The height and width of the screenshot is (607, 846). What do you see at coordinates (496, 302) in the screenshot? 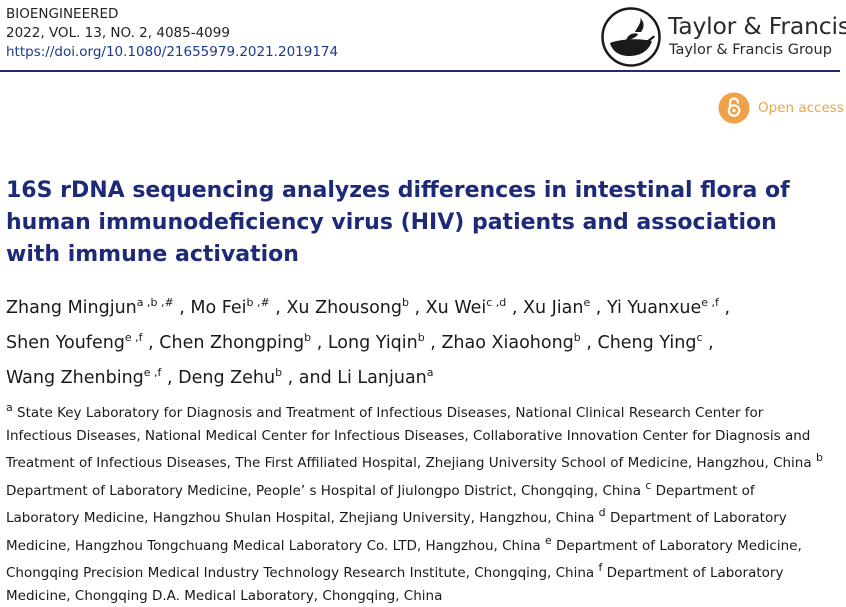
I see `author-affiliation-marks: c ,d` at bounding box center [496, 302].